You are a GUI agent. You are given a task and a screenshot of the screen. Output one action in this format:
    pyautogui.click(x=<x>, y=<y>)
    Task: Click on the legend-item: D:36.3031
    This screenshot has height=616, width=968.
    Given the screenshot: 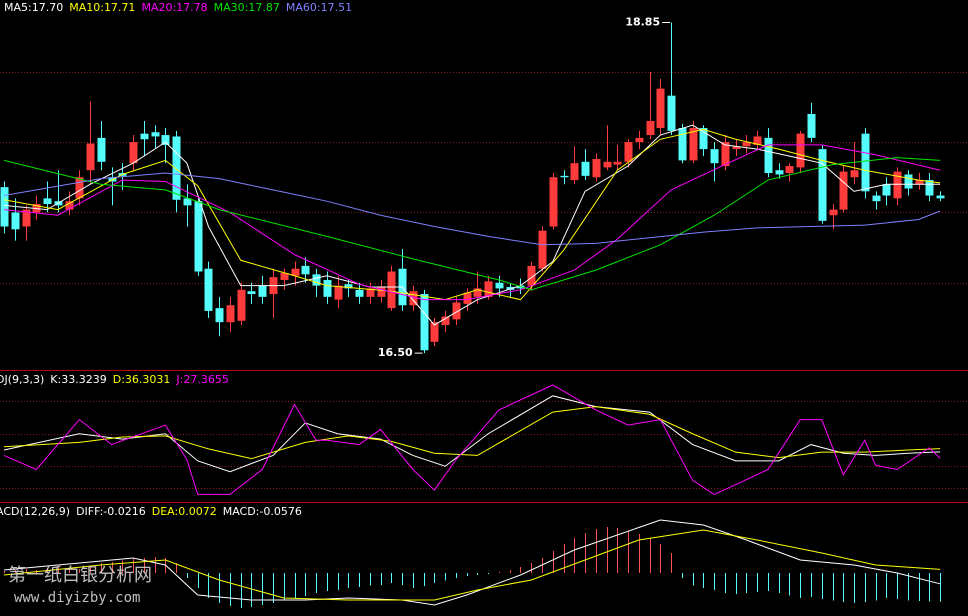 What is the action you would take?
    pyautogui.click(x=142, y=379)
    